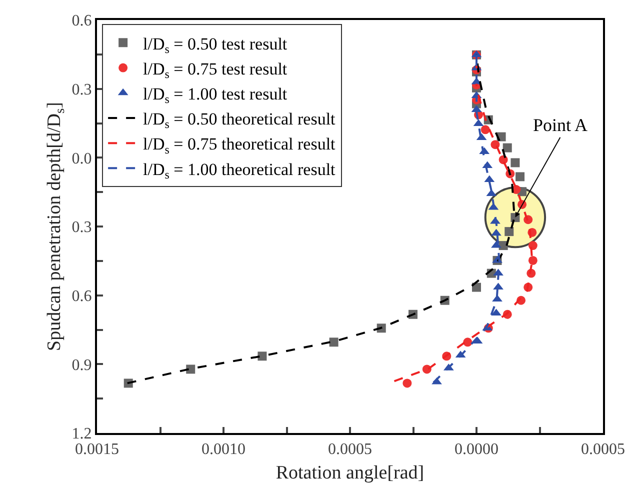 Image resolution: width=640 pixels, height=504 pixels. Describe the element at coordinates (560, 125) in the screenshot. I see `annotation: Point A` at that location.